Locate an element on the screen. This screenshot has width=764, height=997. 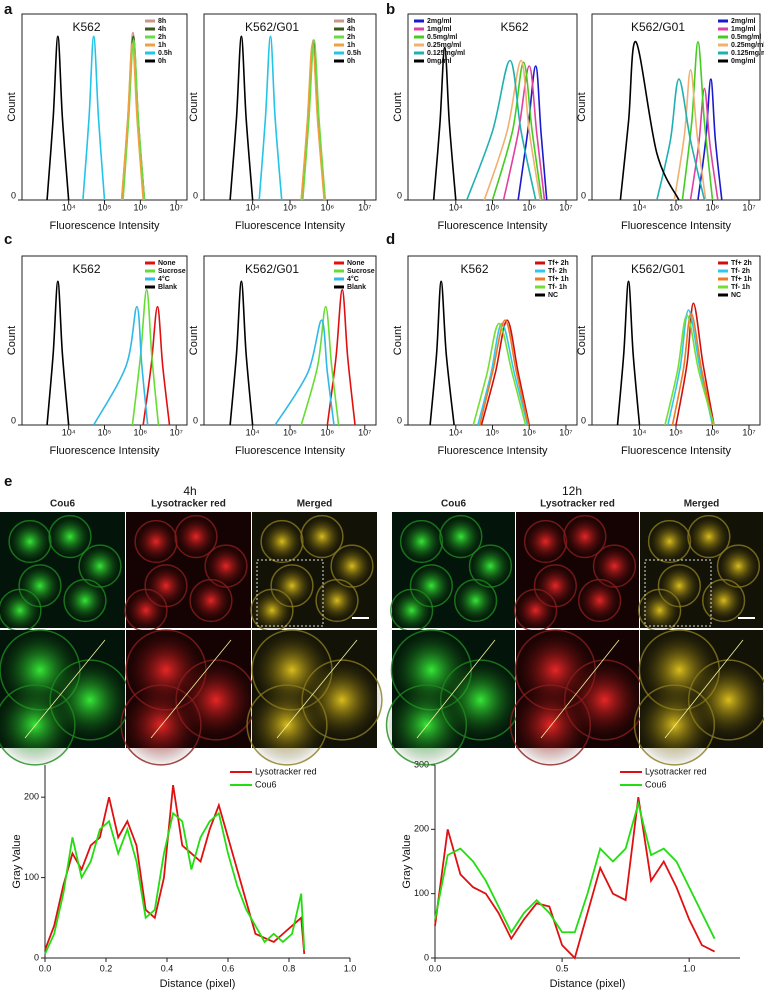
legend-label: 4°C is located at coordinates (353, 279).